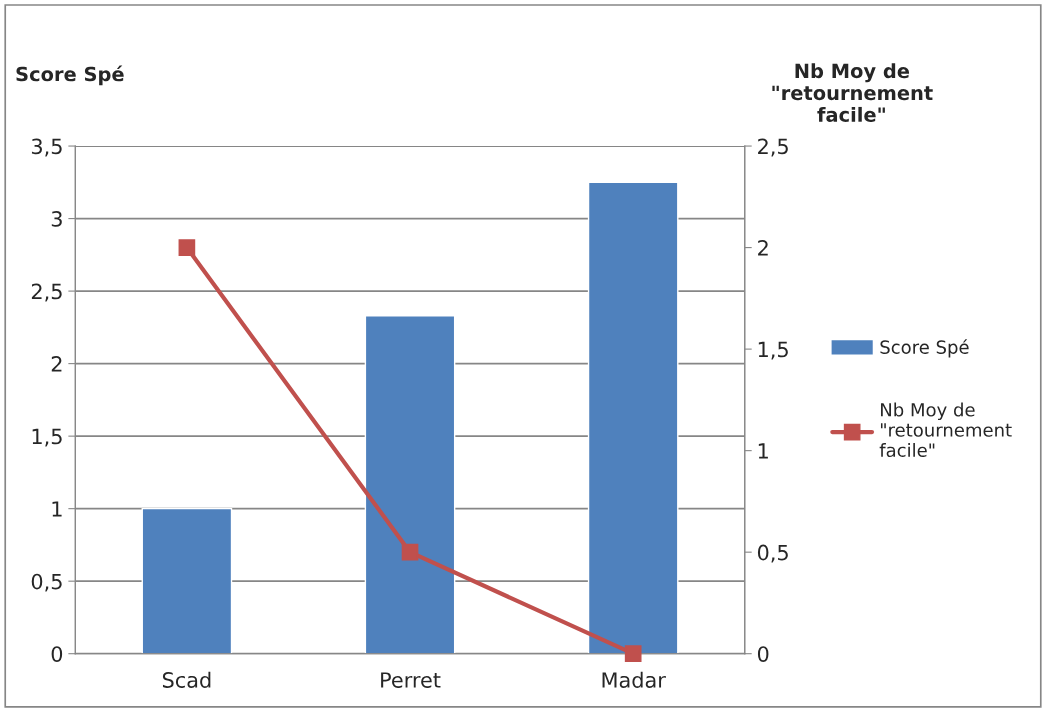 This screenshot has height=709, width=1046. What do you see at coordinates (763, 248) in the screenshot?
I see `y2-tick-label: 2` at bounding box center [763, 248].